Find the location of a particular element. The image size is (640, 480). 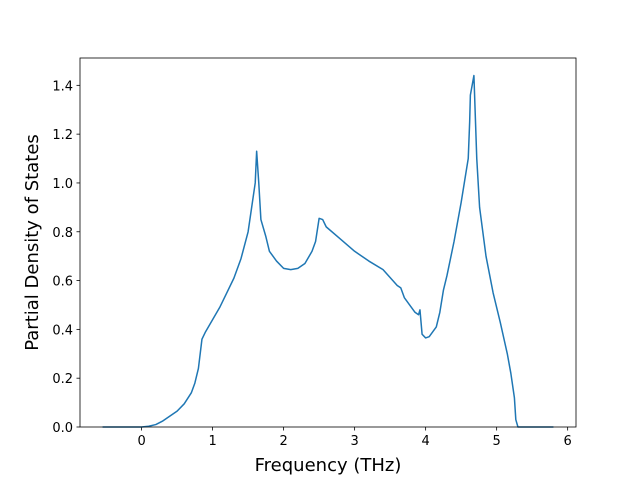

x-tick-label: 2 is located at coordinates (283, 441).